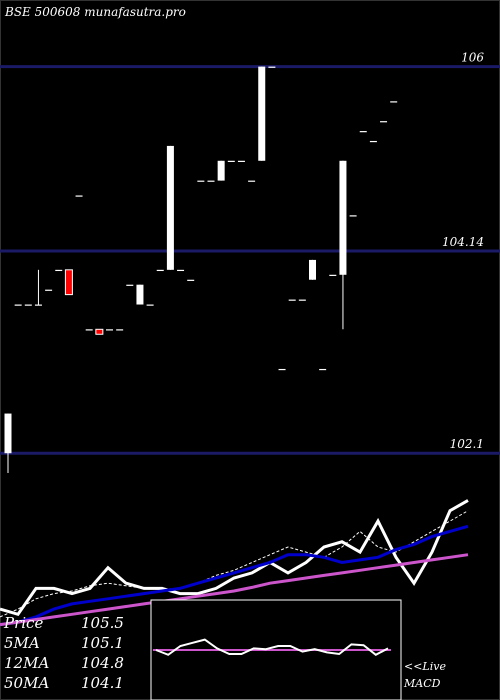  I want to click on legend-5ma: 5MA 105.1, so click(64, 643).